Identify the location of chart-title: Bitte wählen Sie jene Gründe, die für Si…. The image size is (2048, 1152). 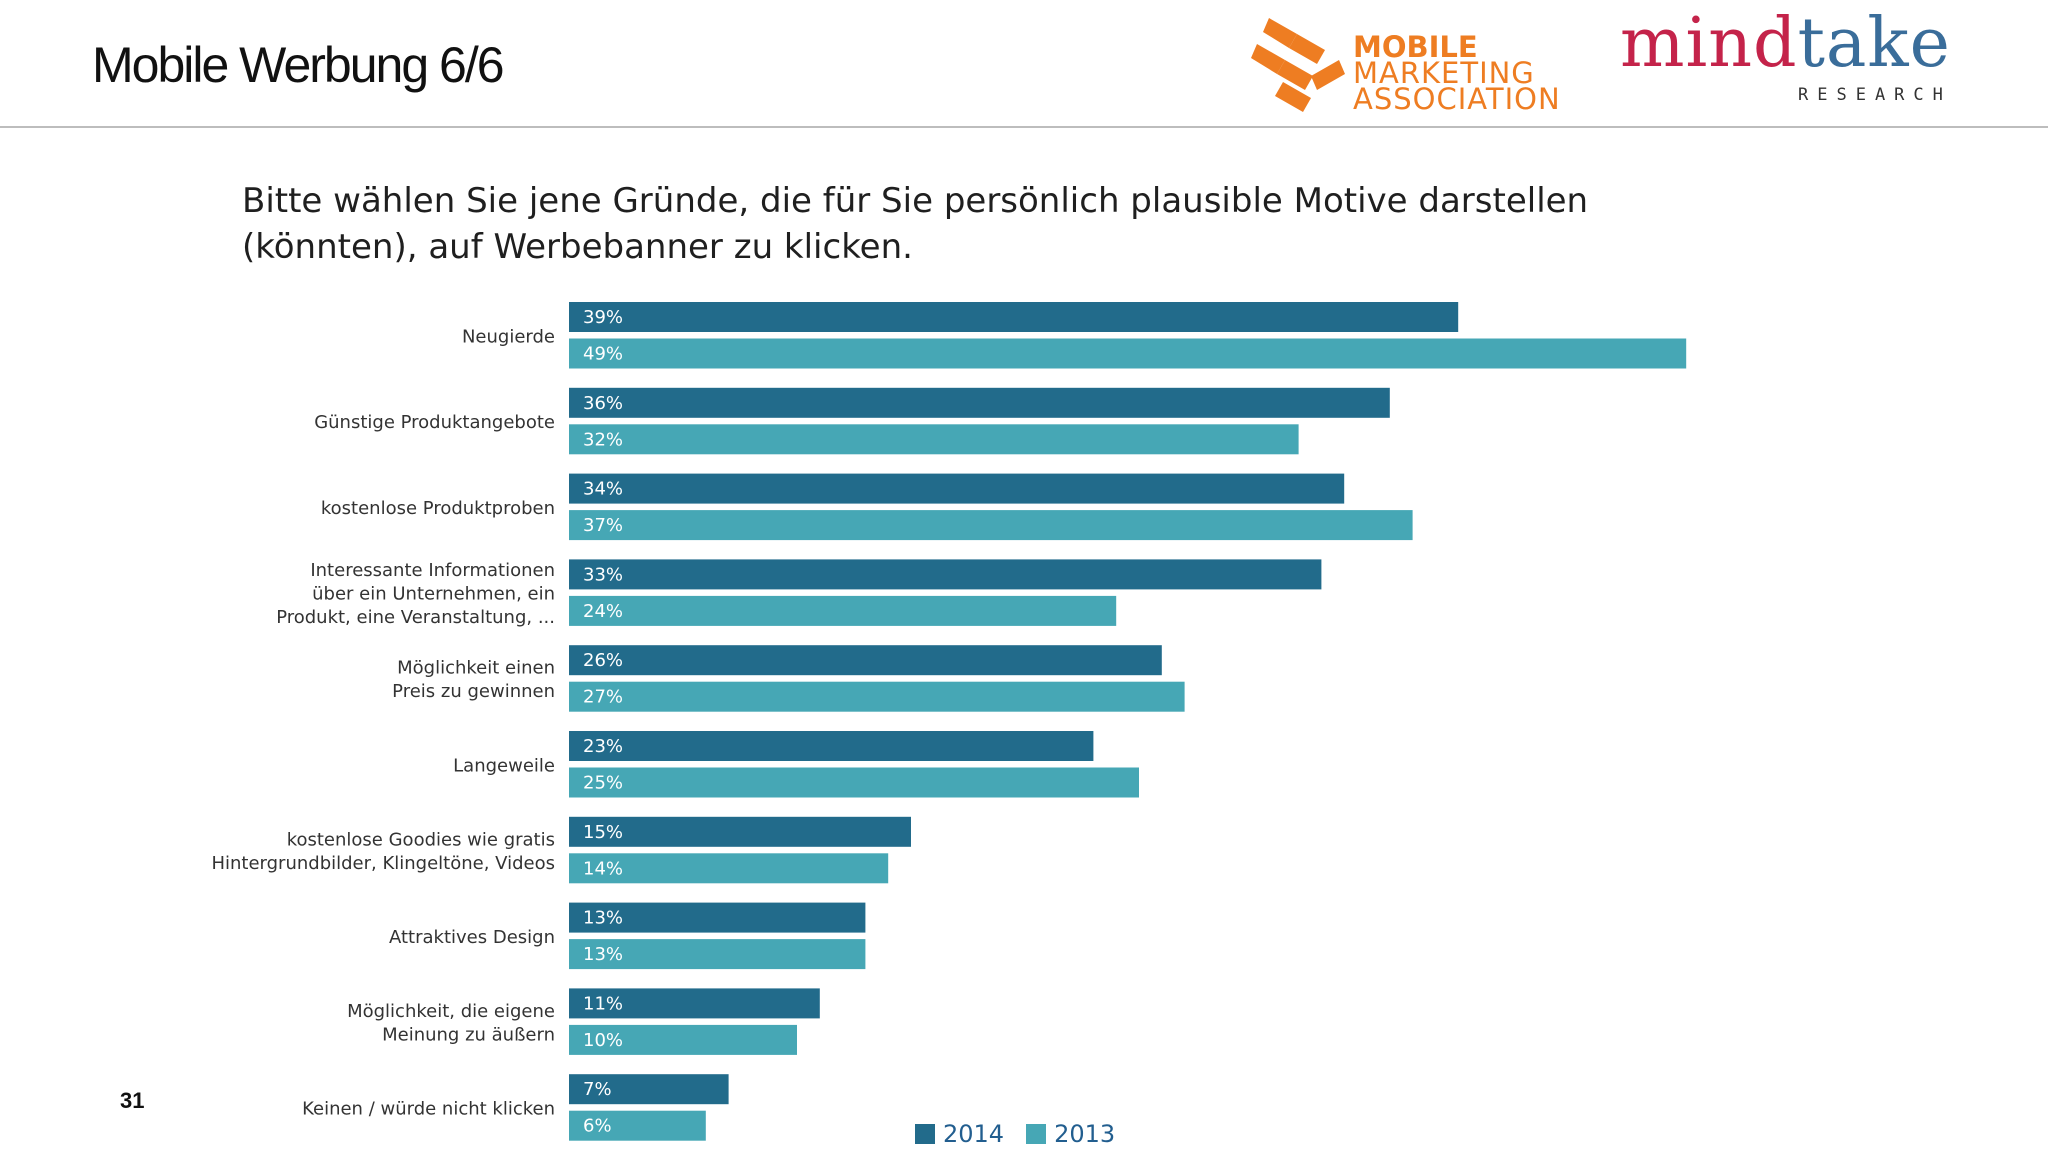
(915, 224).